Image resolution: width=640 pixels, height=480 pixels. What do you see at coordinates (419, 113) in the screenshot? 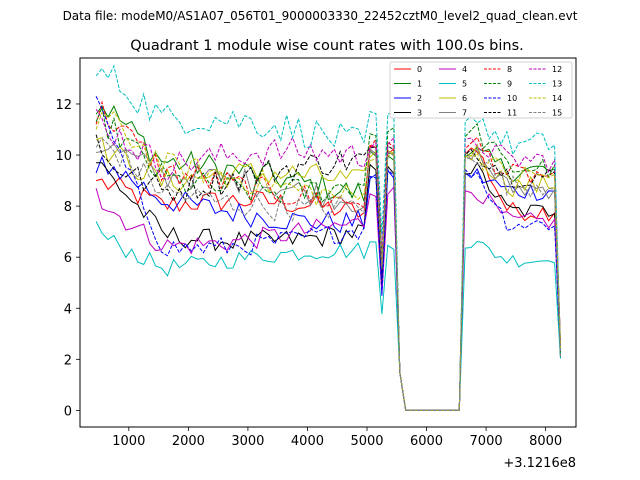
I see `legend-label-3: 3` at bounding box center [419, 113].